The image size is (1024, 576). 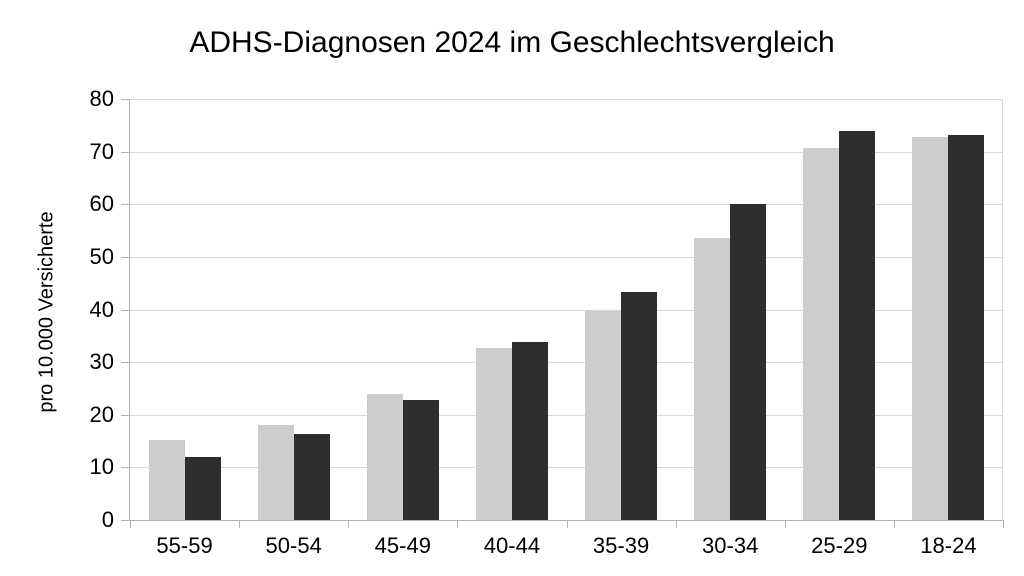 What do you see at coordinates (512, 545) in the screenshot?
I see `x-tick-label: 40-44` at bounding box center [512, 545].